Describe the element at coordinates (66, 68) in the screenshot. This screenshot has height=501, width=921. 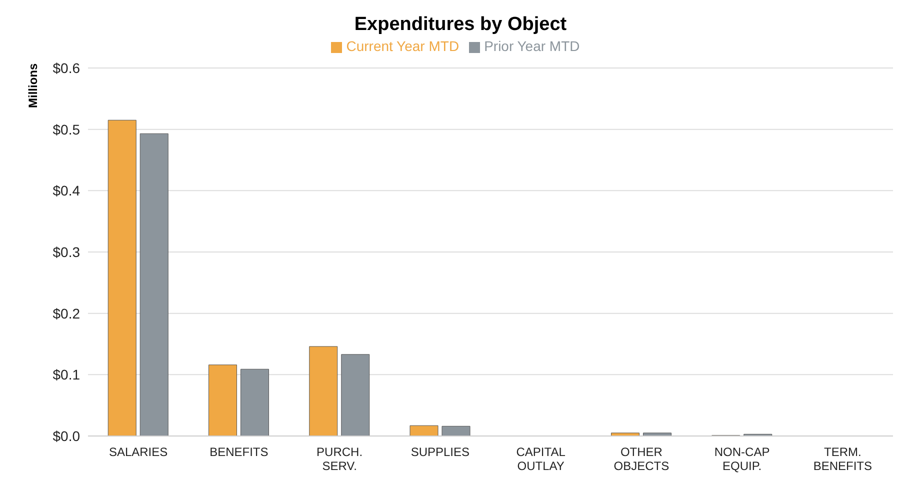
I see `y-tick-label: $0.6` at that location.